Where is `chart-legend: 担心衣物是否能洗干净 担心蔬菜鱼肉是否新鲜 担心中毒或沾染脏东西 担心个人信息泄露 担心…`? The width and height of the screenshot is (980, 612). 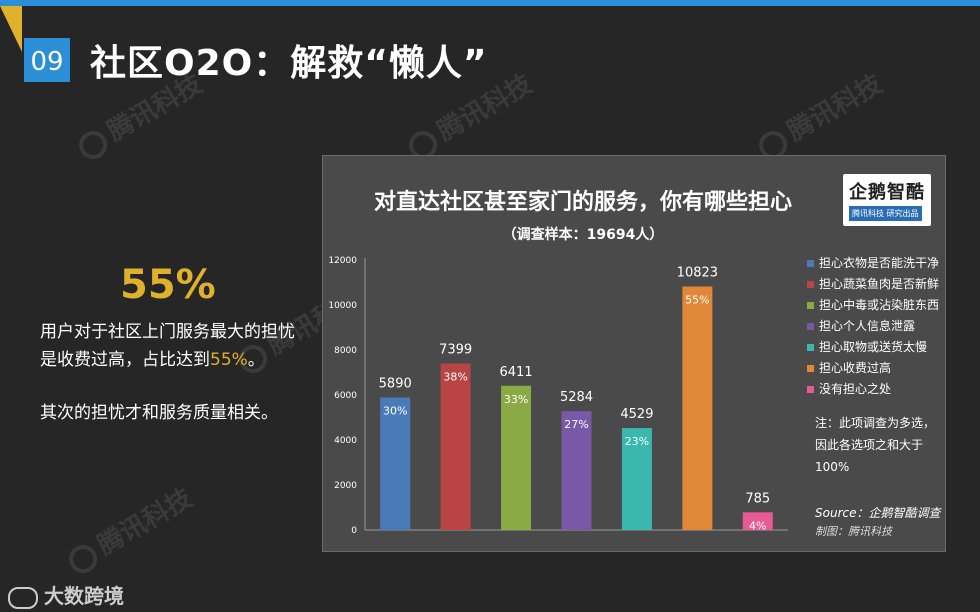
chart-legend: 担心衣物是否能洗干净 担心蔬菜鱼肉是否新鲜 担心中毒或沾染脏东西 担心个人信息泄露 担心… is located at coordinates (877, 327).